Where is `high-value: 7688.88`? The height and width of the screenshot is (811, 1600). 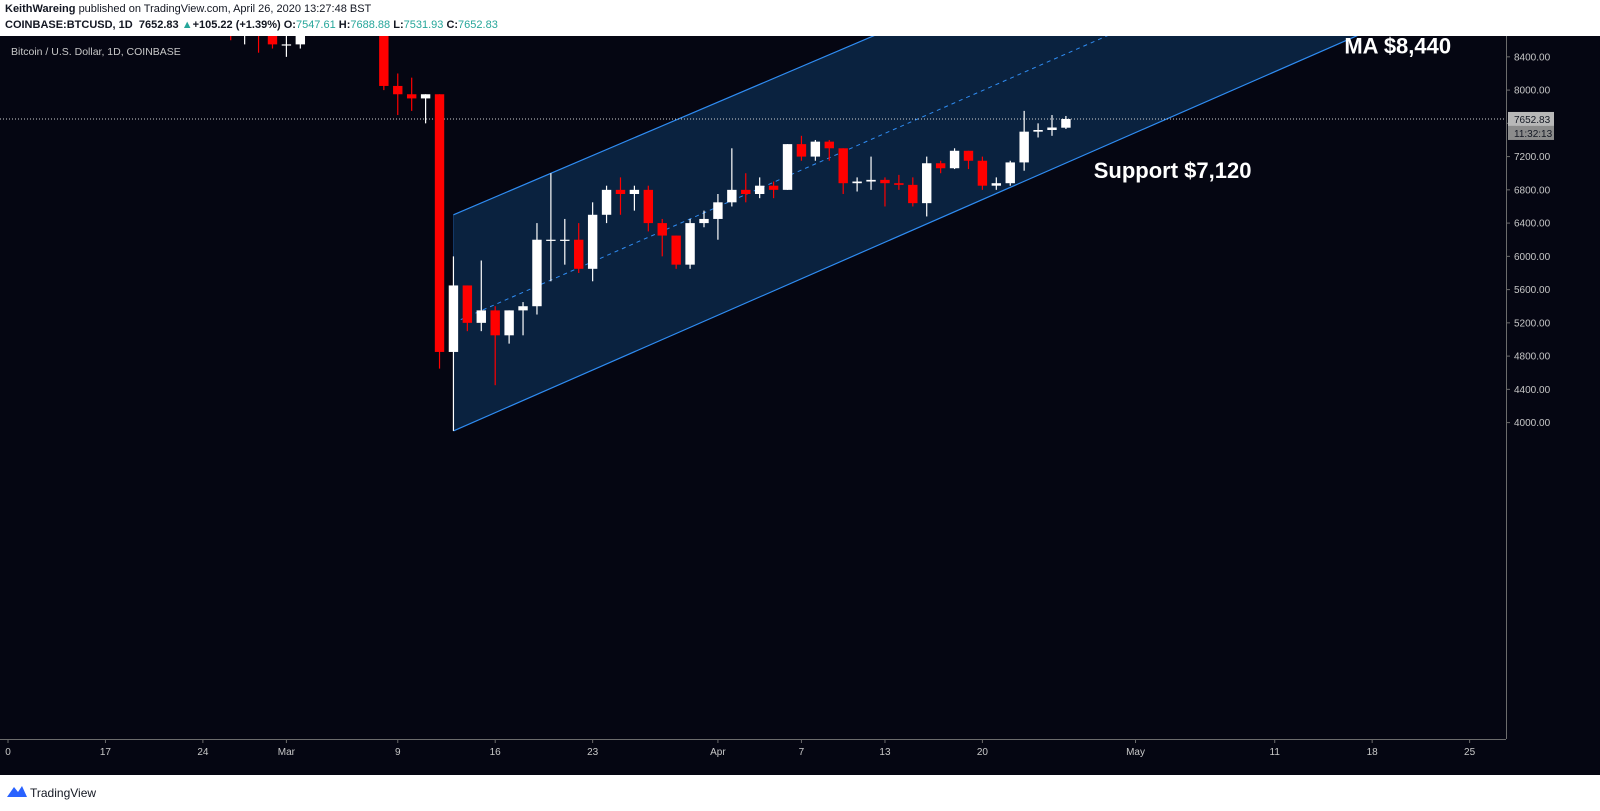 high-value: 7688.88 is located at coordinates (370, 25).